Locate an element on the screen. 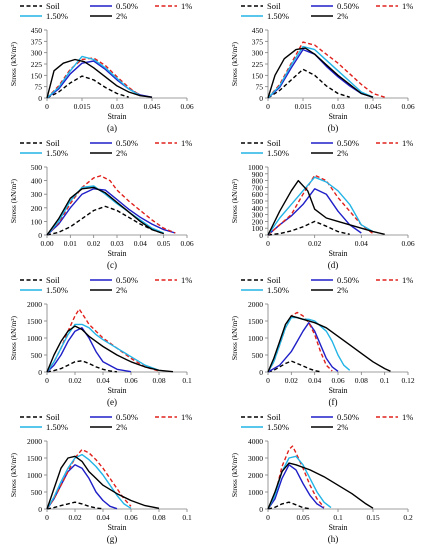 The image size is (441, 550). panel-label: (f) is located at coordinates (333, 402).